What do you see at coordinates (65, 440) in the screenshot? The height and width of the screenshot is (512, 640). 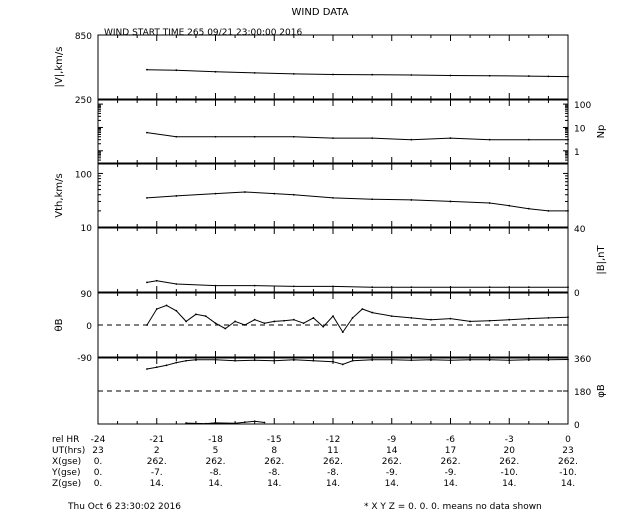 I see `row-label: rel HR` at bounding box center [65, 440].